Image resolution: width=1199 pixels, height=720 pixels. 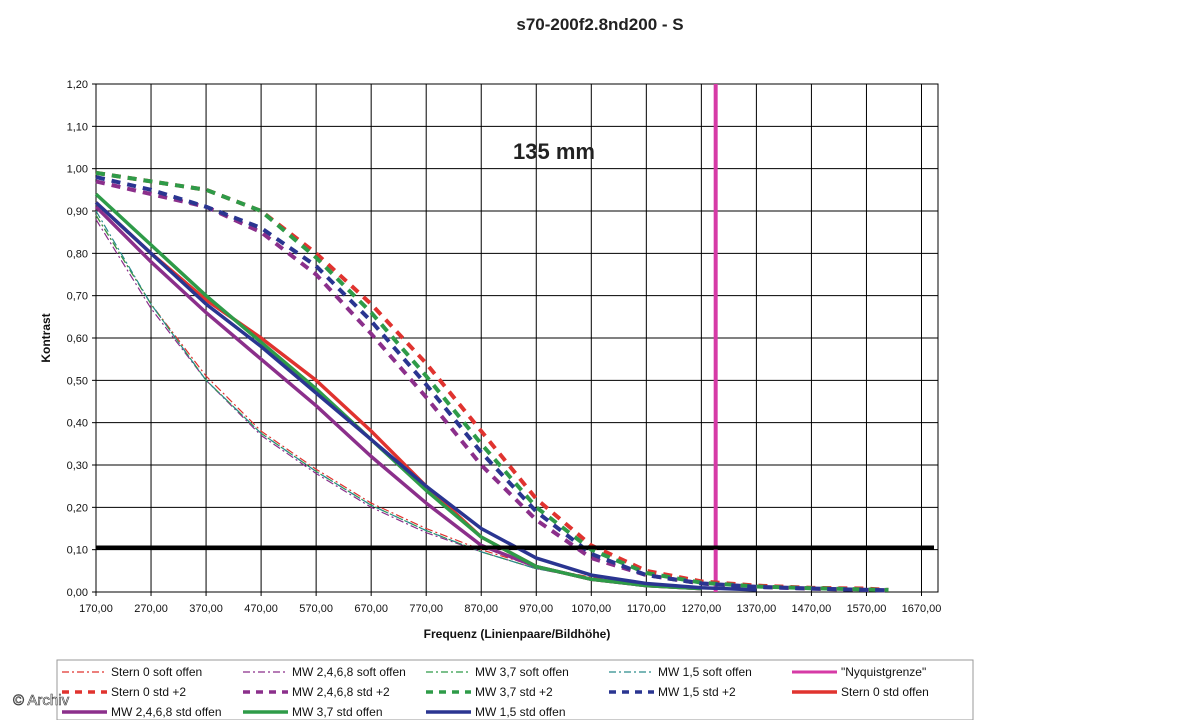 I want to click on x-tick-label: 1470,00, so click(x=812, y=609).